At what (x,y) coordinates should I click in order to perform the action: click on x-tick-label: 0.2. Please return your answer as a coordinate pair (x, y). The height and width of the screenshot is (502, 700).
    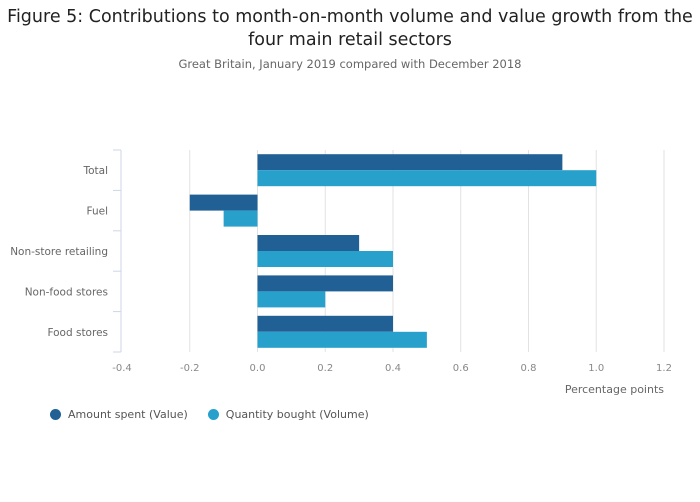
    Looking at the image, I should click on (325, 368).